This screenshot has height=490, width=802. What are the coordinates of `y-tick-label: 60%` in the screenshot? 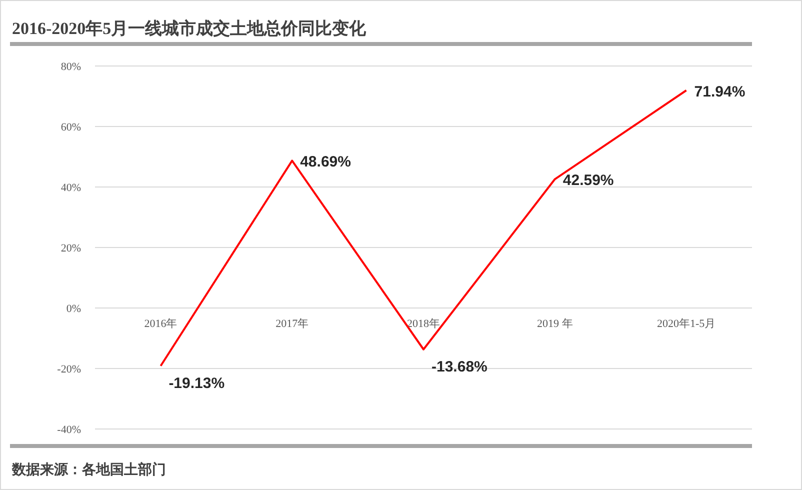 It's located at (70, 128).